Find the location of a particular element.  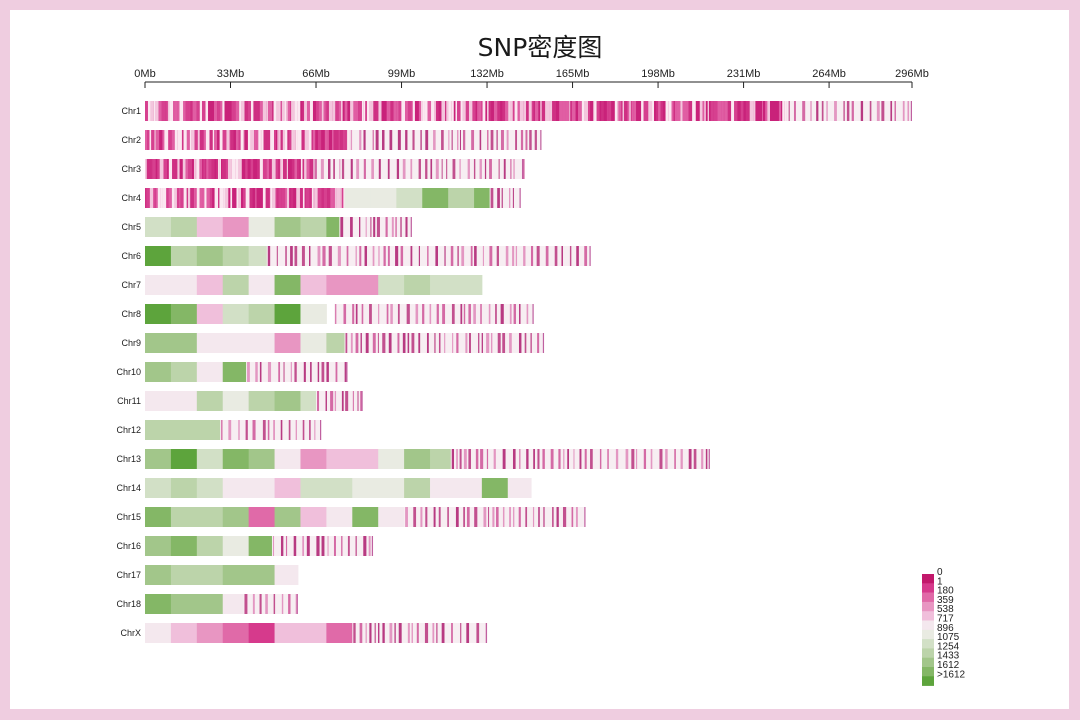

chromosome-row: Chr15 is located at coordinates (351, 517).